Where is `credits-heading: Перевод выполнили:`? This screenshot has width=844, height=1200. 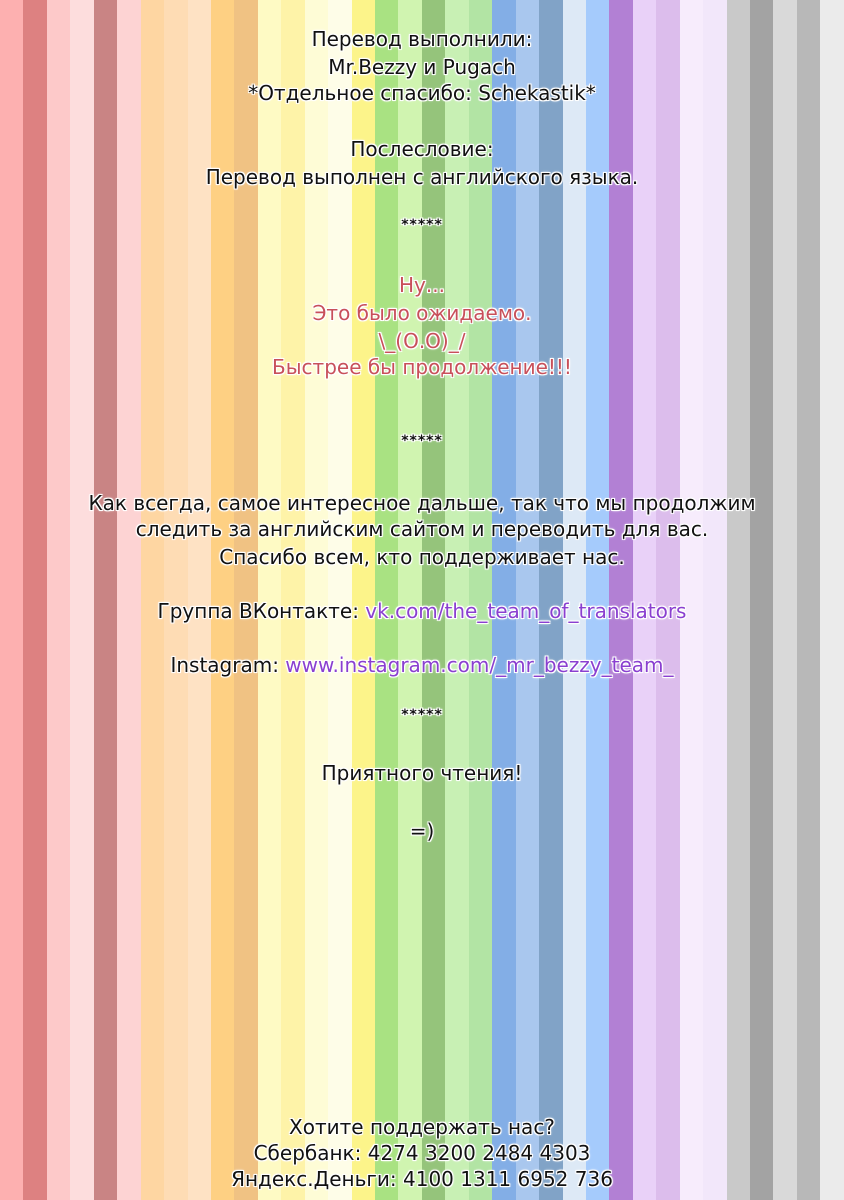
credits-heading: Перевод выполнили: is located at coordinates (422, 39).